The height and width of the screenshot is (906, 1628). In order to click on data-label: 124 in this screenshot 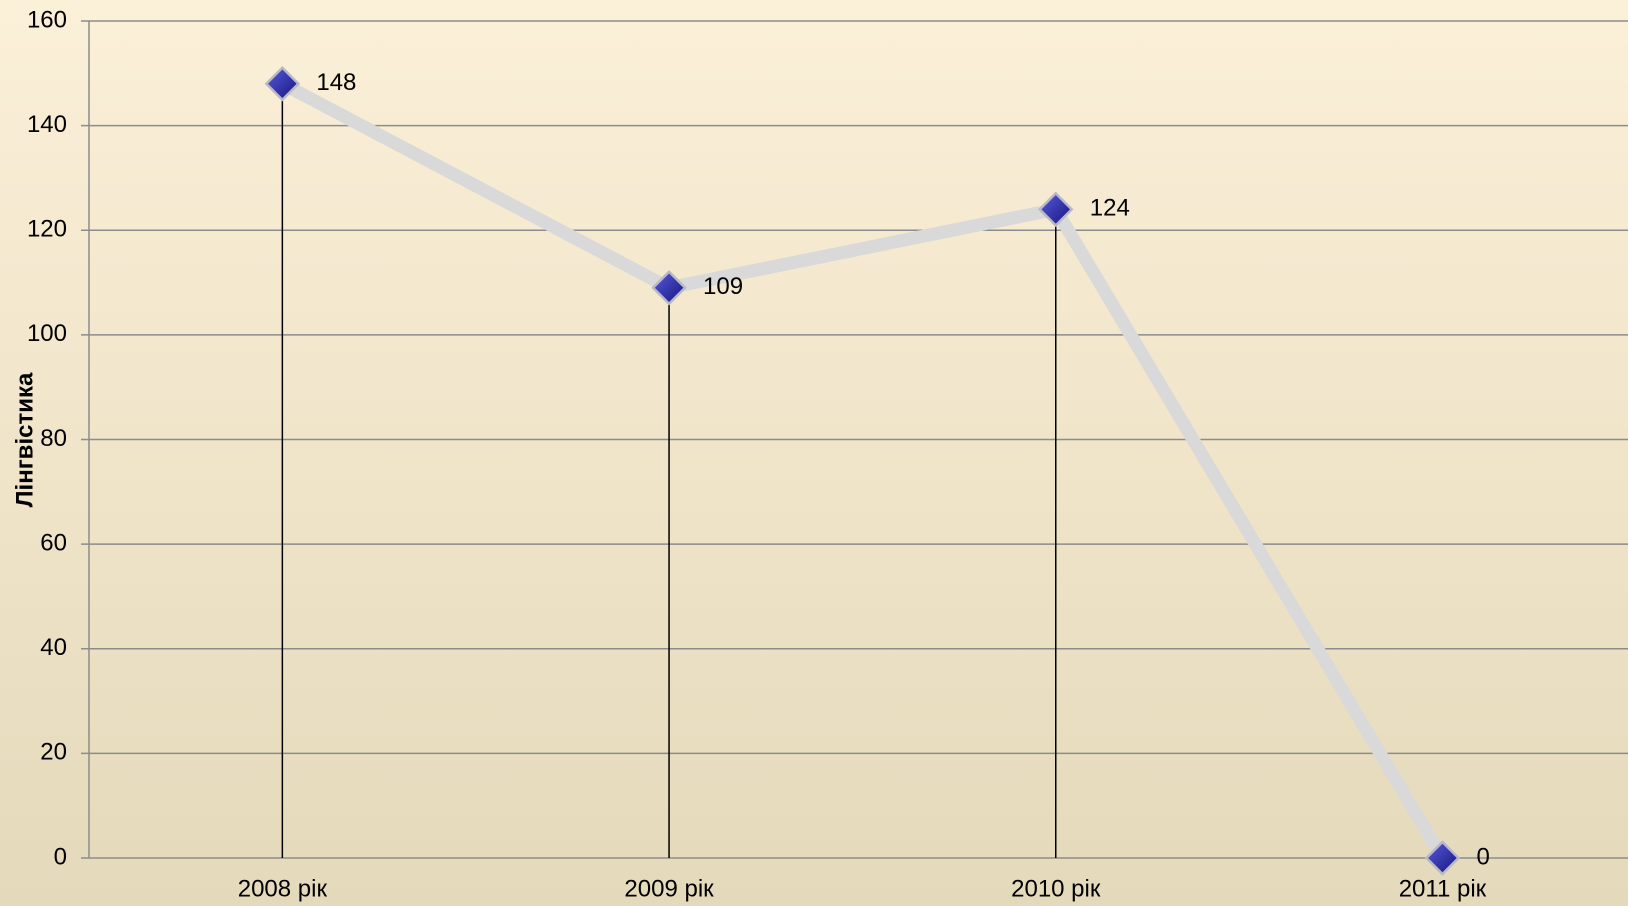, I will do `click(1110, 208)`.